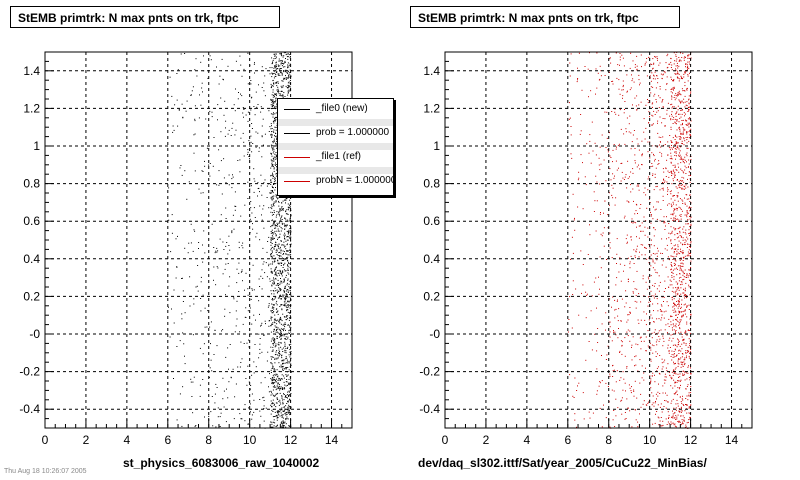 The image size is (800, 480). What do you see at coordinates (250, 440) in the screenshot?
I see `x-tick-label: 10` at bounding box center [250, 440].